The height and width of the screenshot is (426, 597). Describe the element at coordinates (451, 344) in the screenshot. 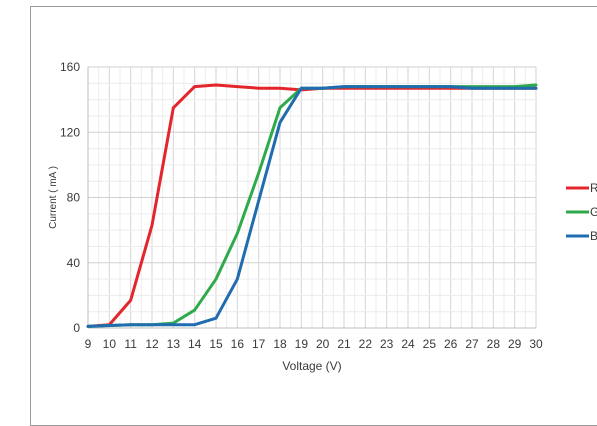

I see `x-tick-label: 26` at that location.